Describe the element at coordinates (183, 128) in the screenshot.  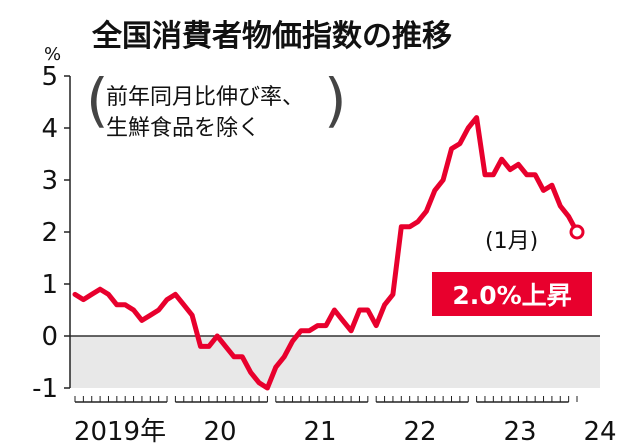
I see `subtitle-line-2: 生鮮食品を除く` at that location.